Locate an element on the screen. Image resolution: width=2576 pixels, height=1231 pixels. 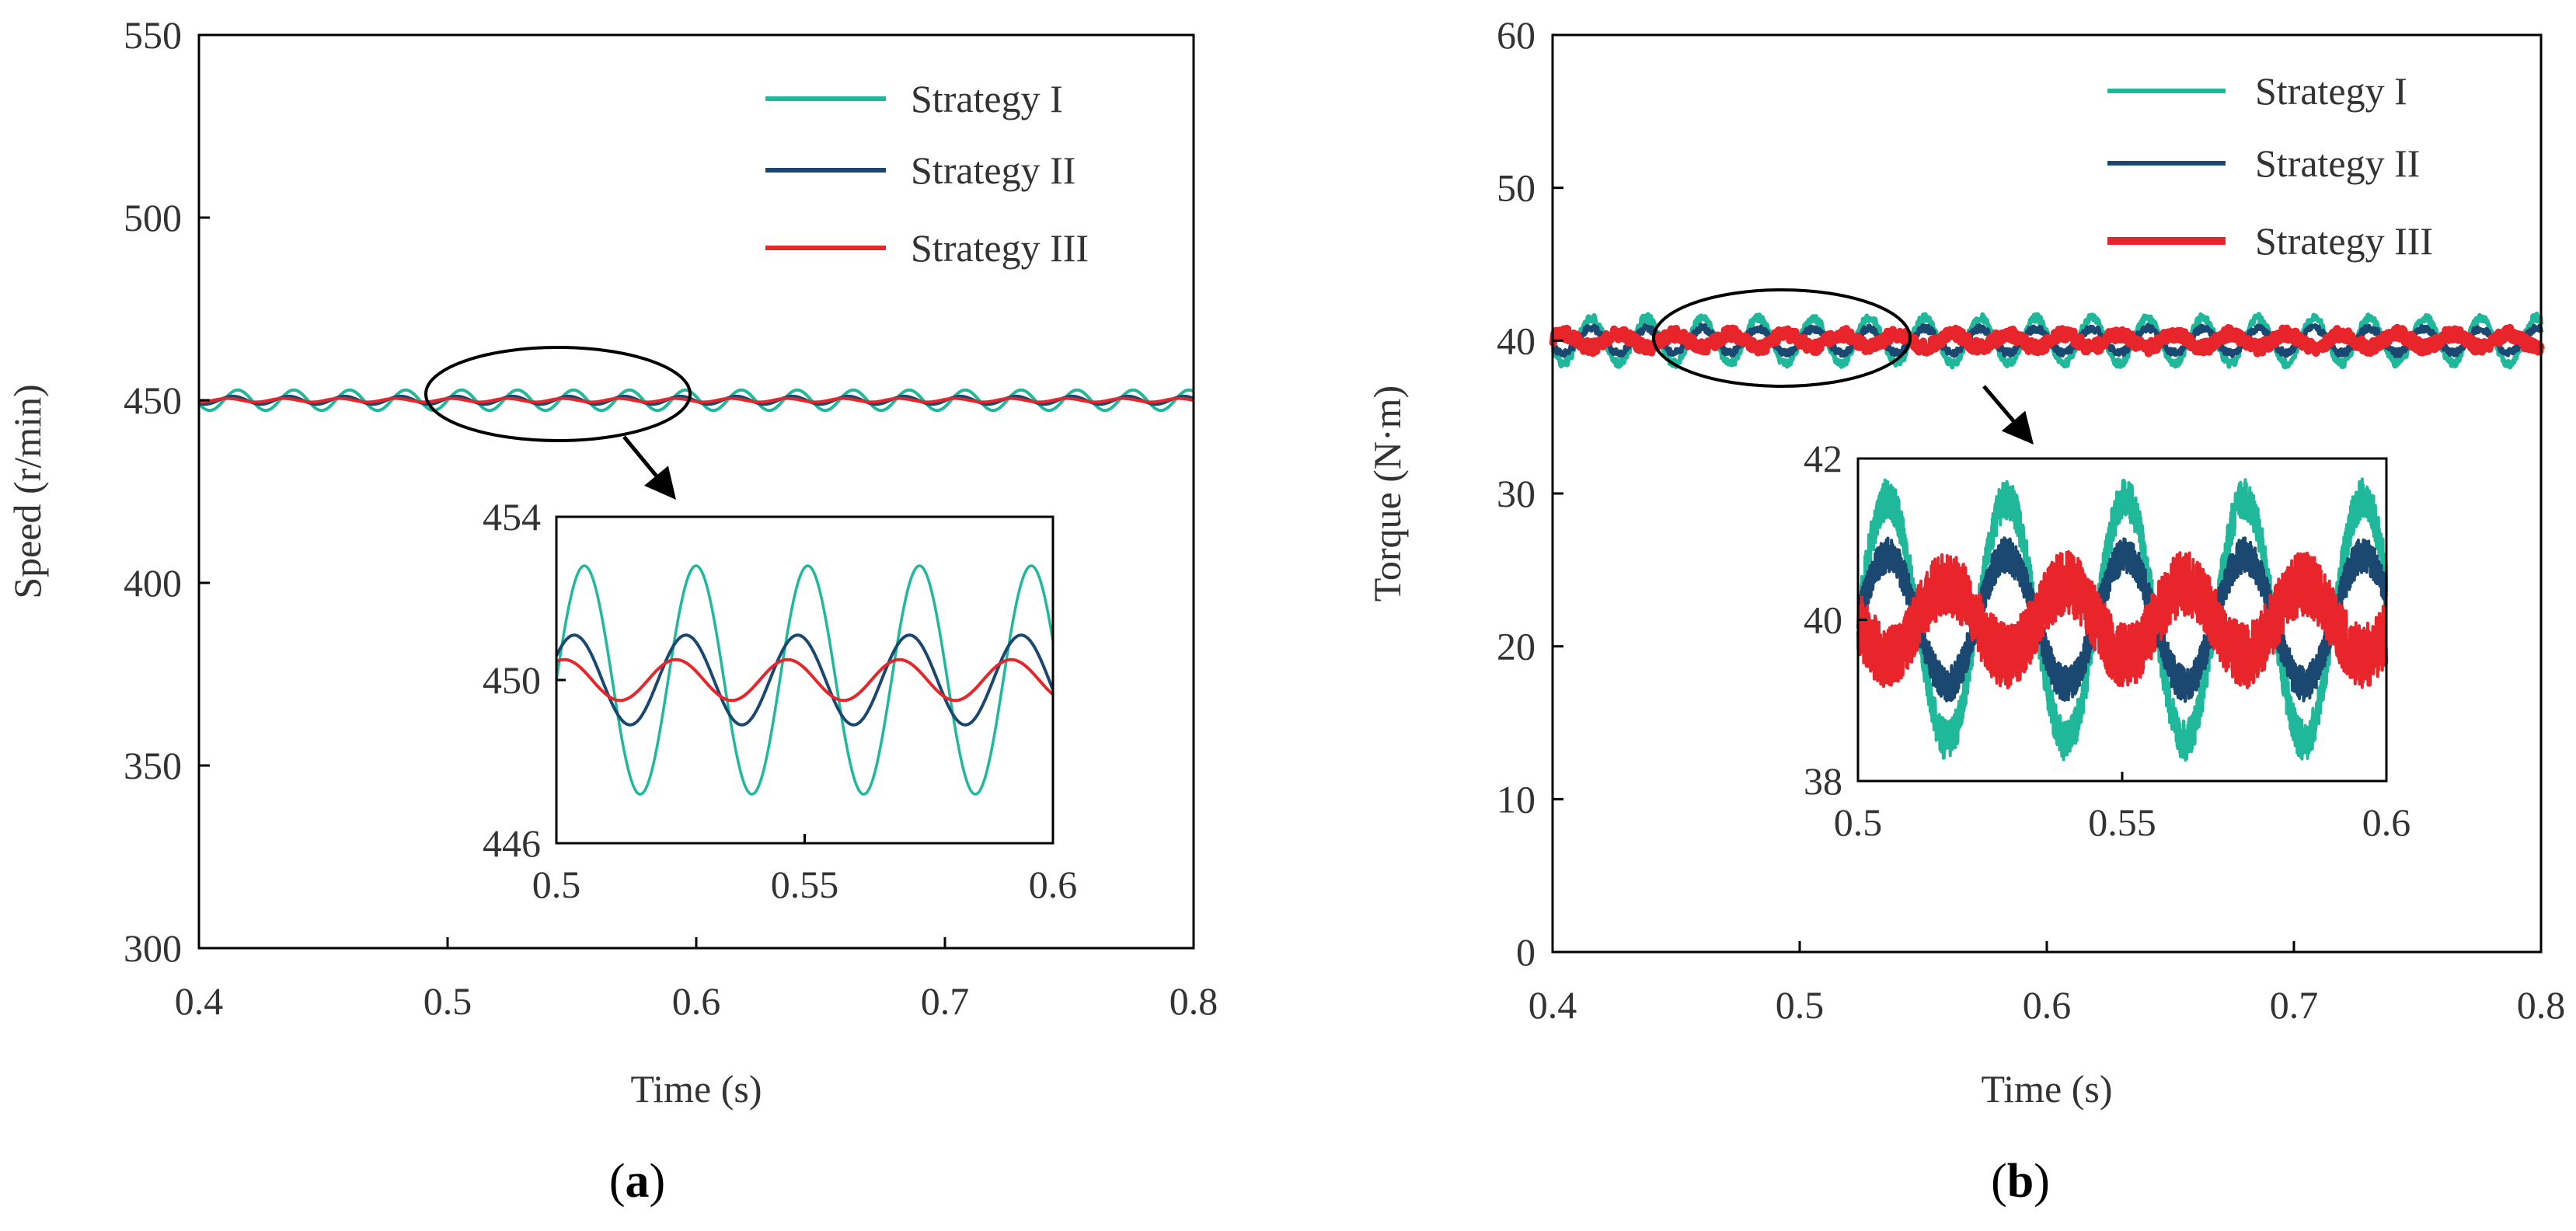
panel-b-x-tick-label: 0.8 is located at coordinates (2541, 1005).